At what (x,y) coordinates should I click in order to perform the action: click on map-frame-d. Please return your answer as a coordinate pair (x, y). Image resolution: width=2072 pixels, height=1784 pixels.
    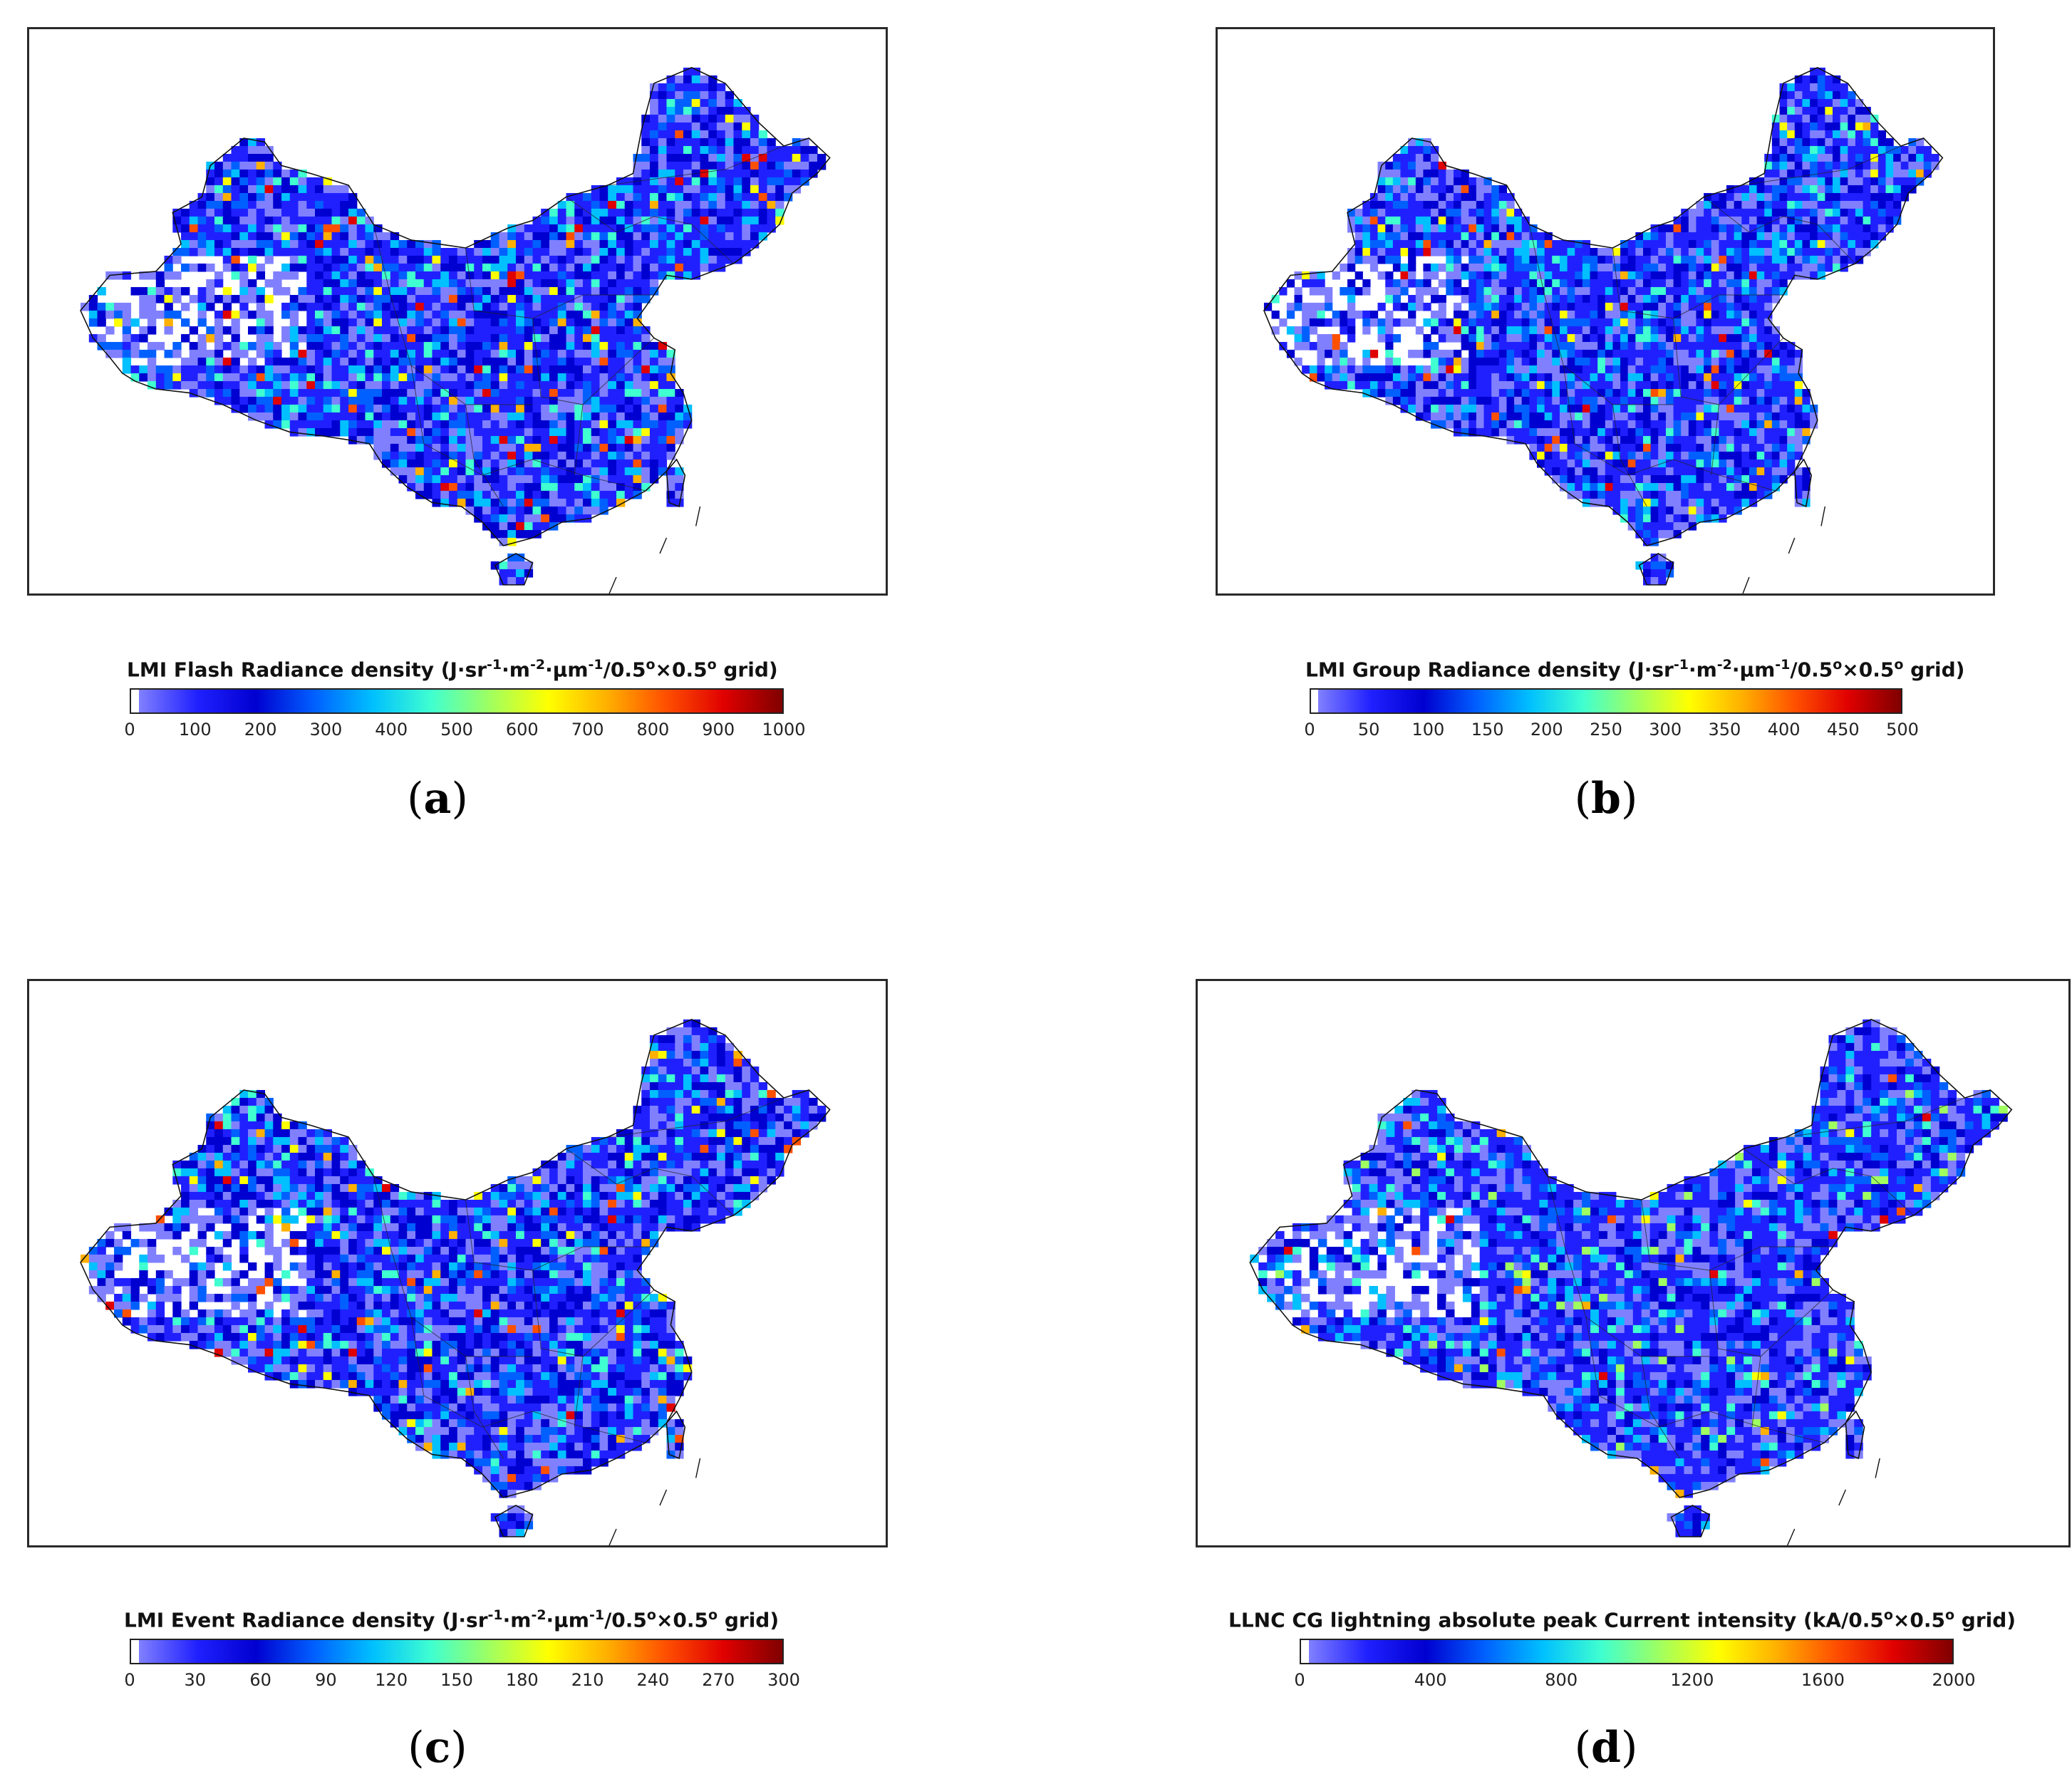
    Looking at the image, I should click on (1633, 1263).